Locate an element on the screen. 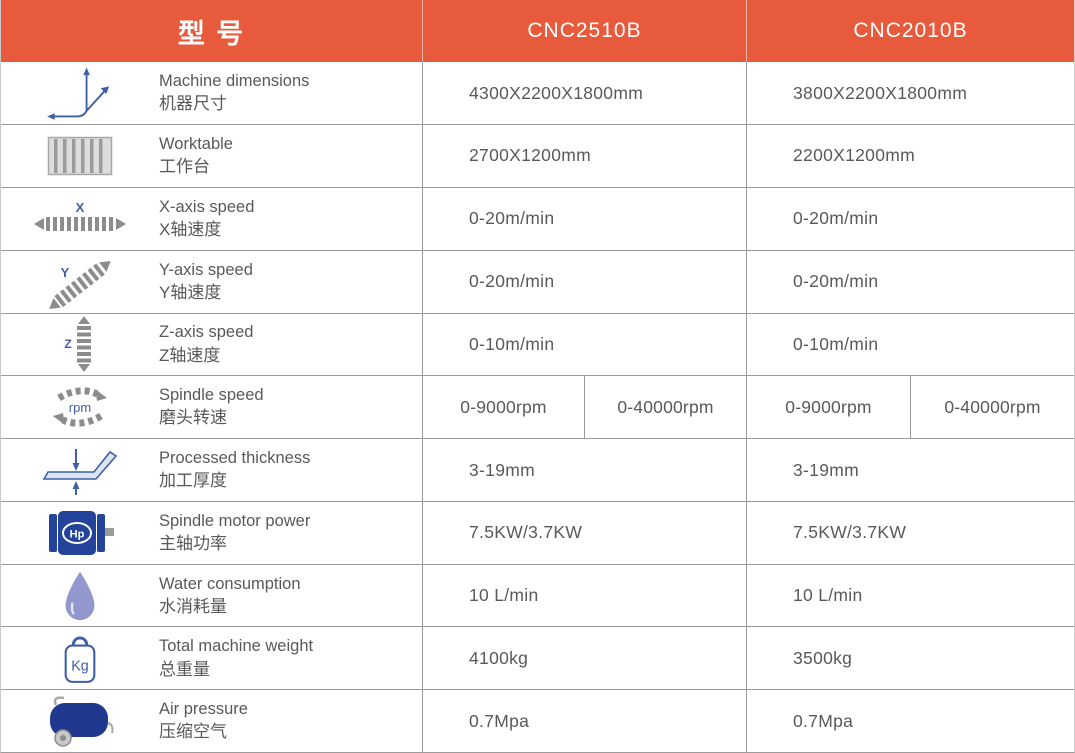 Image resolution: width=1075 pixels, height=753 pixels. table-row: X X-axis speed X轴速度 0-20m/min is located at coordinates (537, 218).